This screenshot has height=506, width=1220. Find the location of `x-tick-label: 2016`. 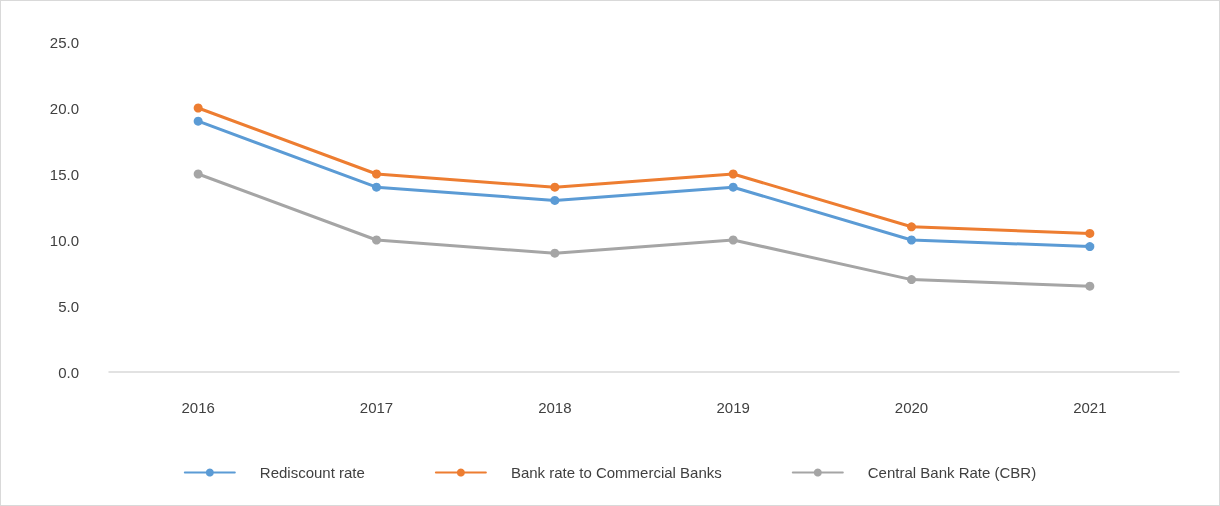

x-tick-label: 2016 is located at coordinates (198, 407).